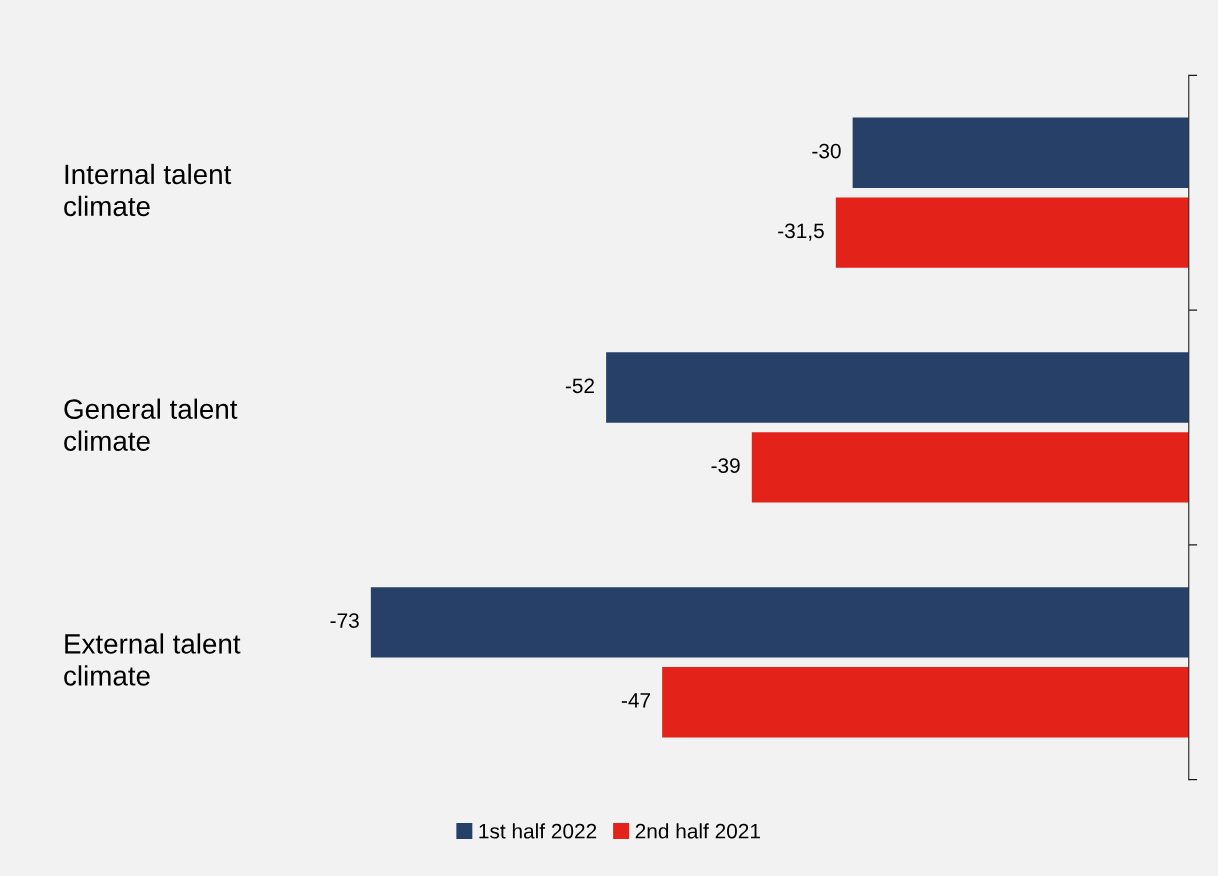 This screenshot has width=1218, height=876. I want to click on y-tick-label: General talent climate, so click(151, 424).